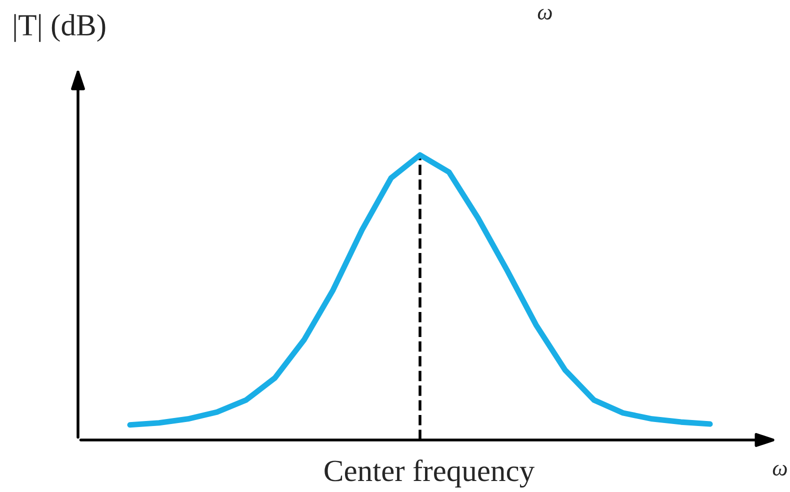 The image size is (790, 492). I want to click on x-axis-title: Center frequency, so click(429, 473).